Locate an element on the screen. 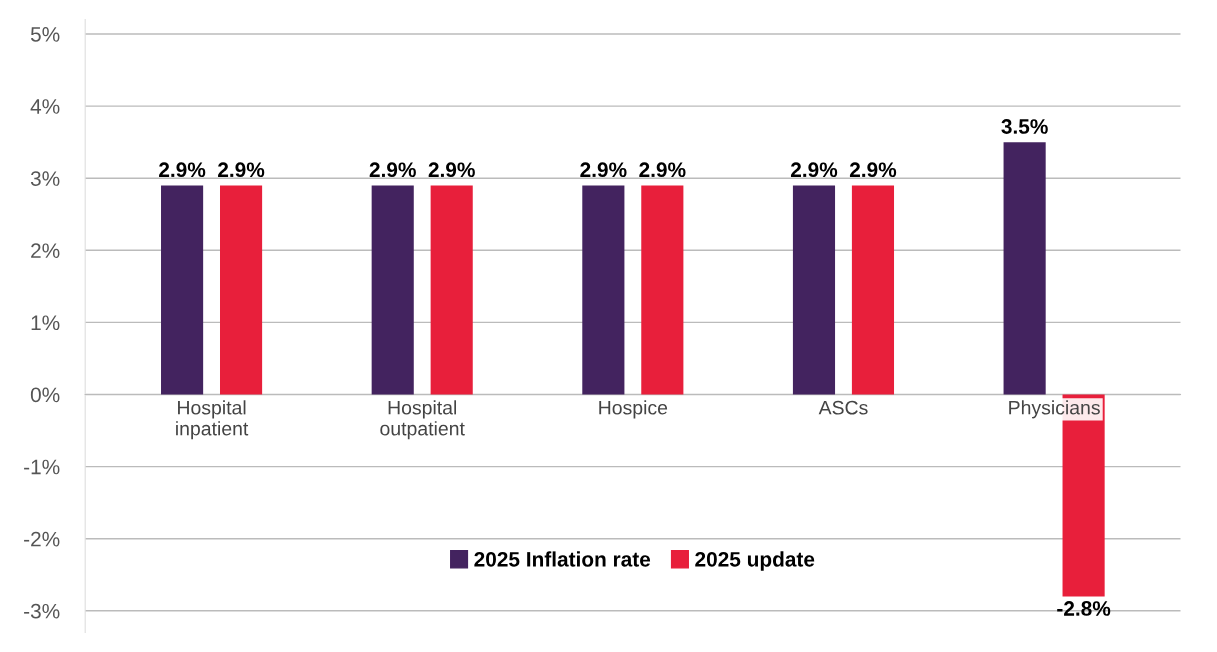  legend-label: 2025 update is located at coordinates (755, 561).